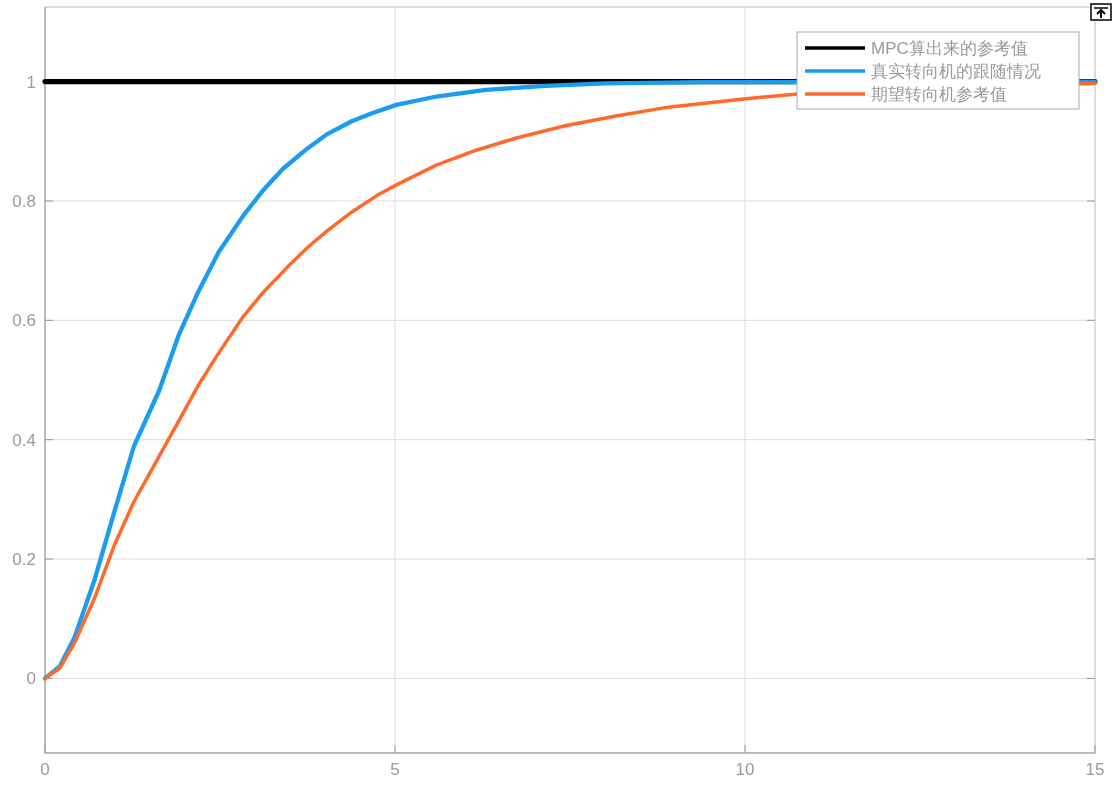 This screenshot has width=1116, height=798. Describe the element at coordinates (24, 440) in the screenshot. I see `y-tick-label: 0.4` at that location.